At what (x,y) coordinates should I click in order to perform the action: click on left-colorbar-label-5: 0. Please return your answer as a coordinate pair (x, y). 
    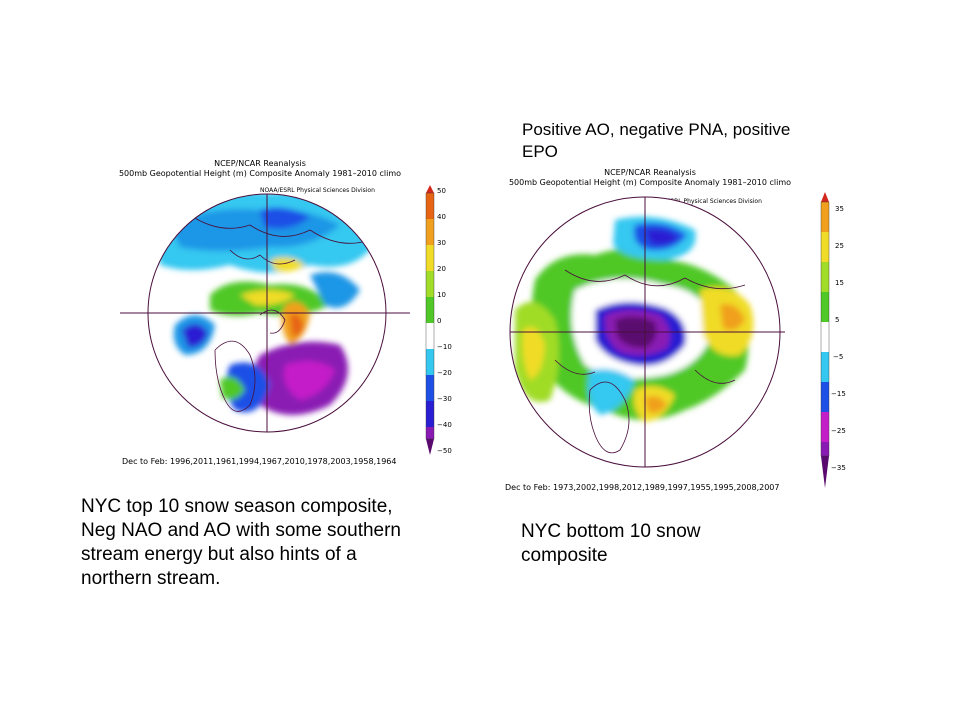
    Looking at the image, I should click on (439, 321).